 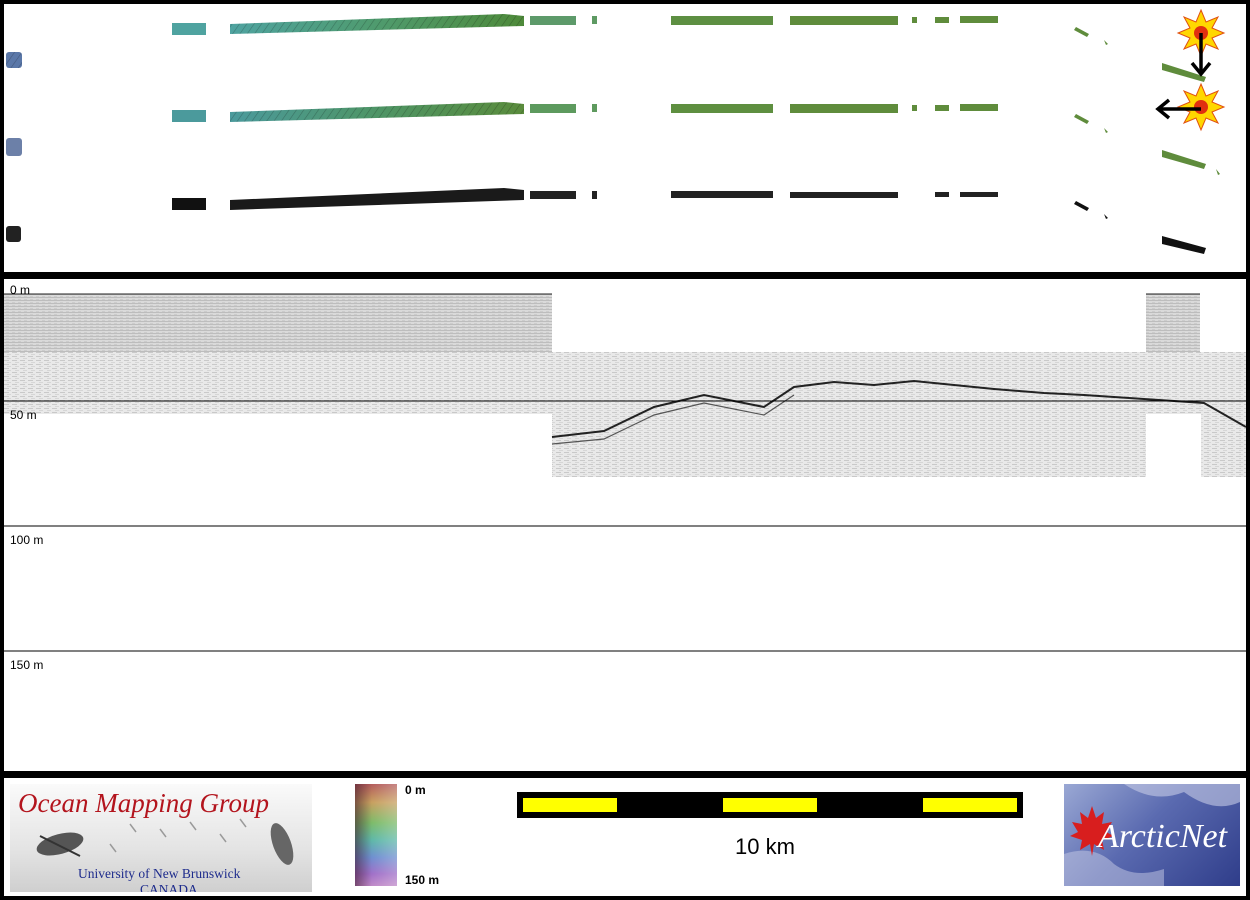 I want to click on depth-label-0: 0 m, so click(x=20, y=290).